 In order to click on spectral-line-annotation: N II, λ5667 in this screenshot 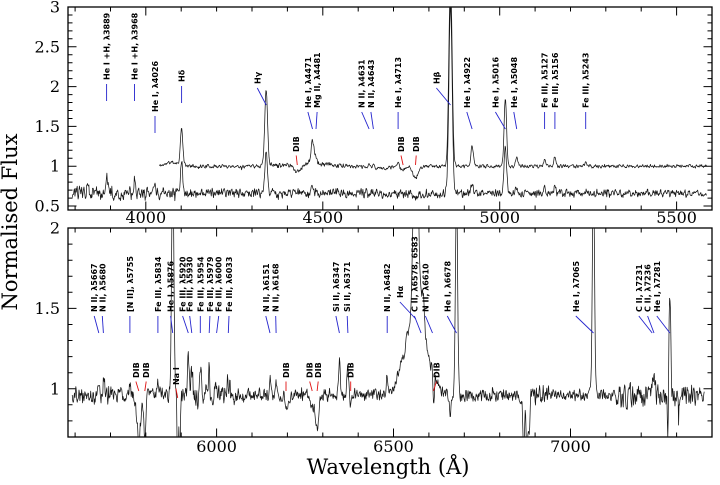, I will do `click(95, 298)`.